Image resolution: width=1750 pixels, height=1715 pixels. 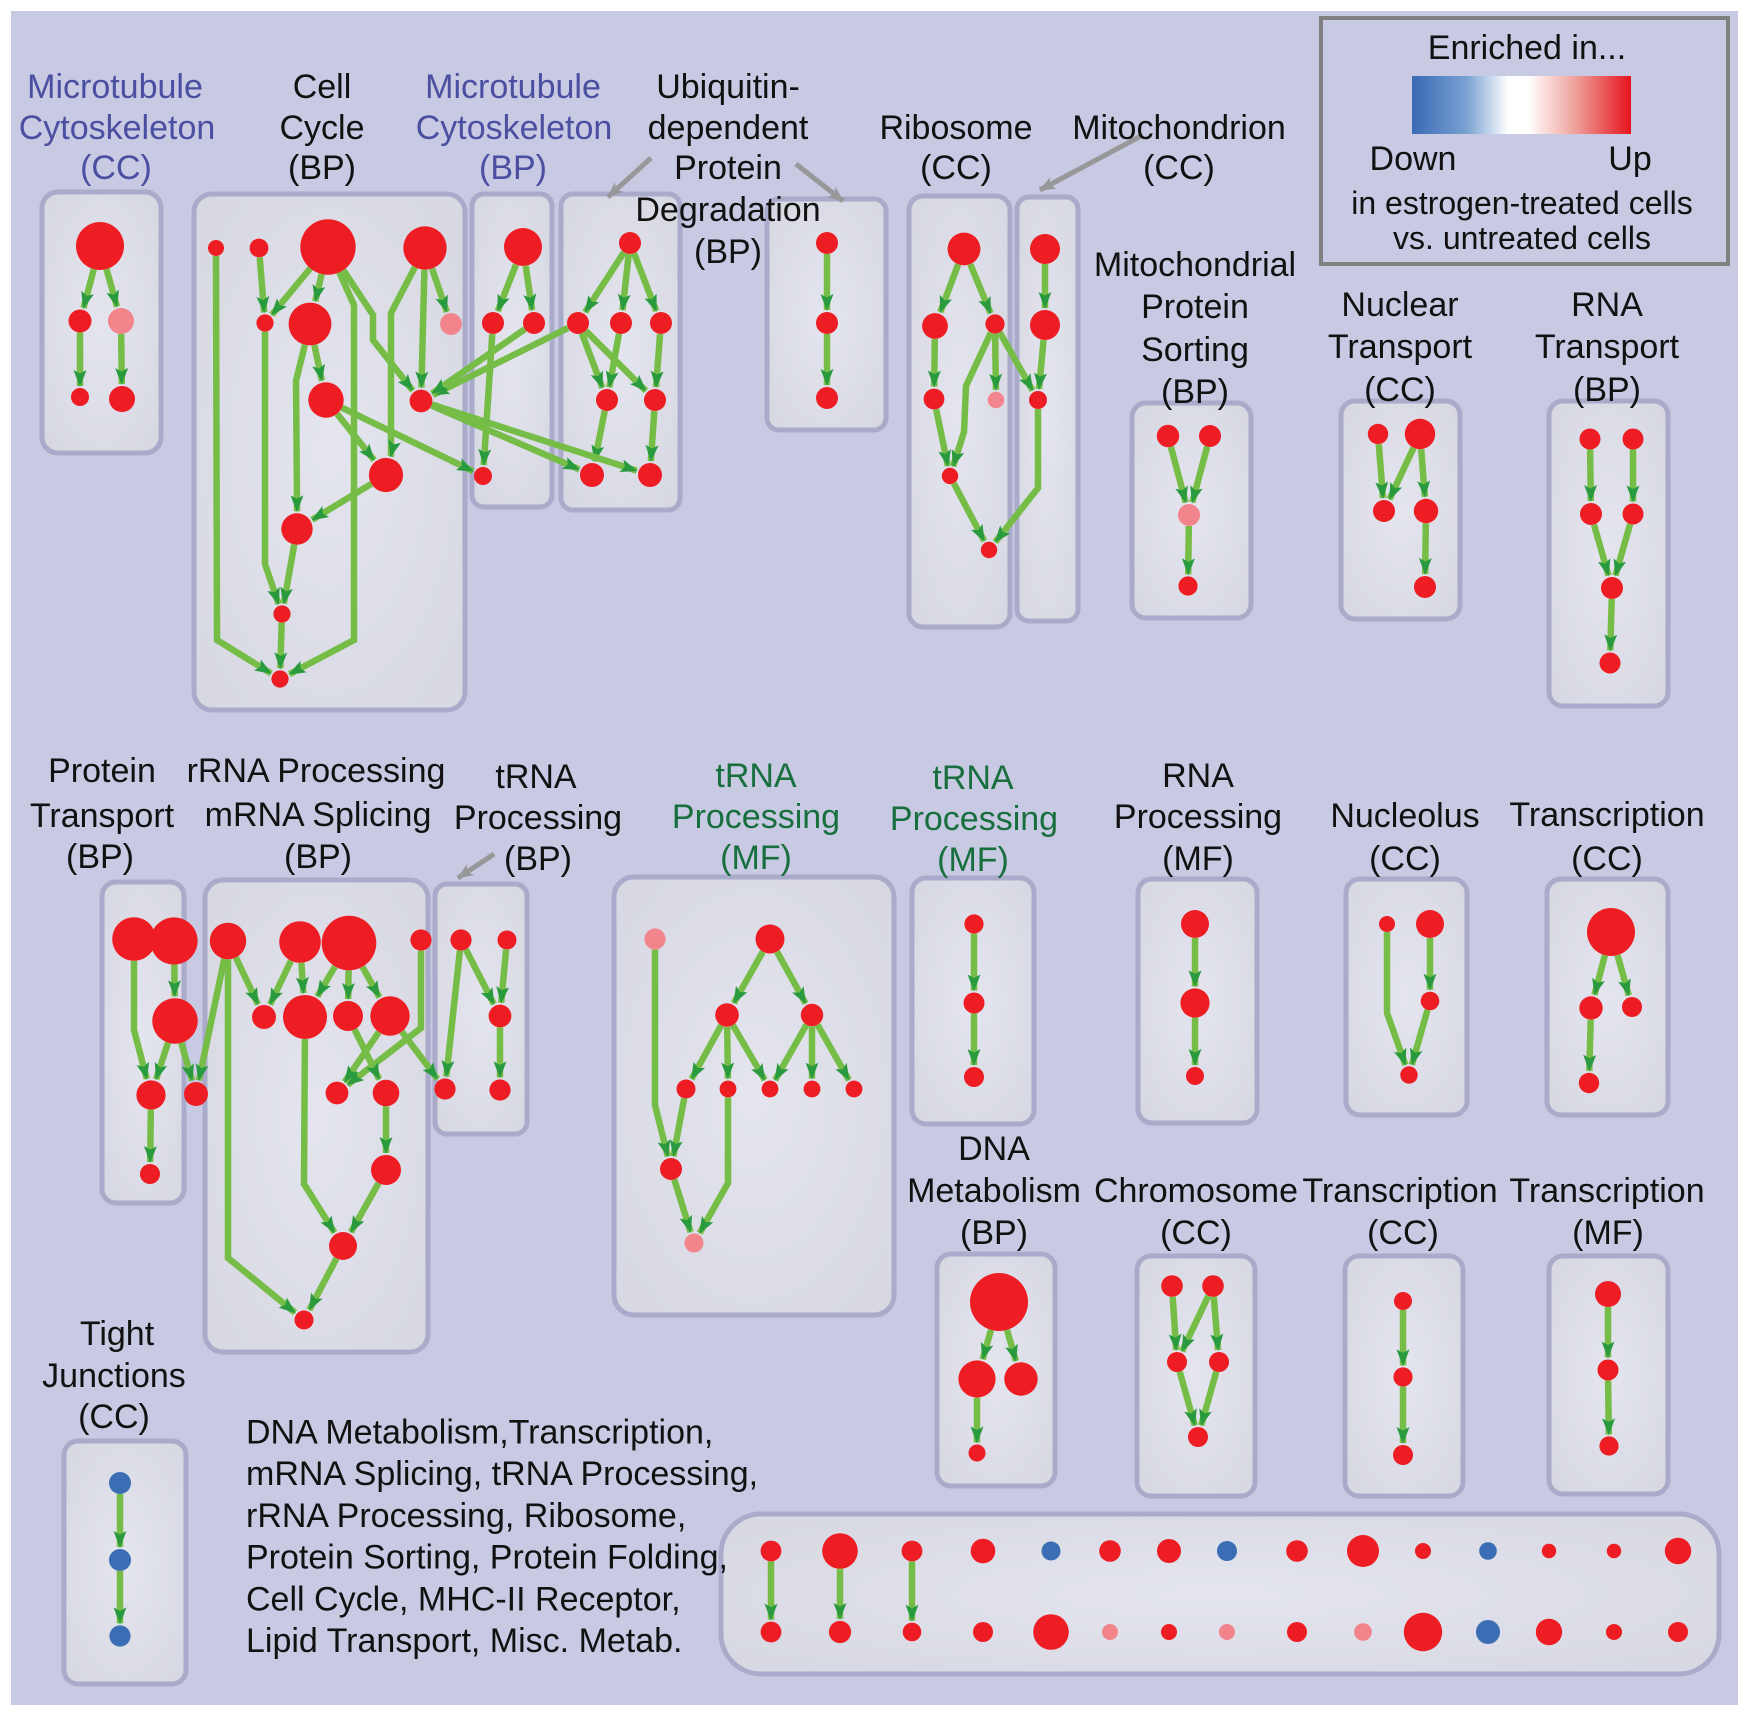 What do you see at coordinates (466, 1516) in the screenshot?
I see `svg-text: rRNA Processing, Ribosome,` at bounding box center [466, 1516].